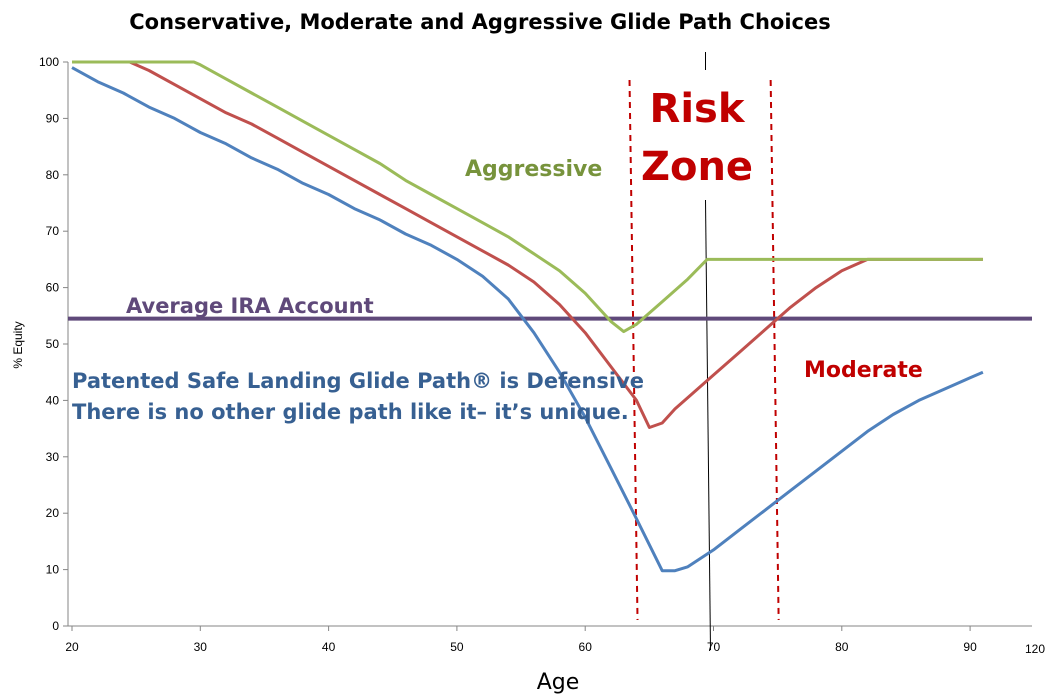 Image resolution: width=1059 pixels, height=694 pixels. What do you see at coordinates (842, 647) in the screenshot?
I see `x-tick-label: 80` at bounding box center [842, 647].